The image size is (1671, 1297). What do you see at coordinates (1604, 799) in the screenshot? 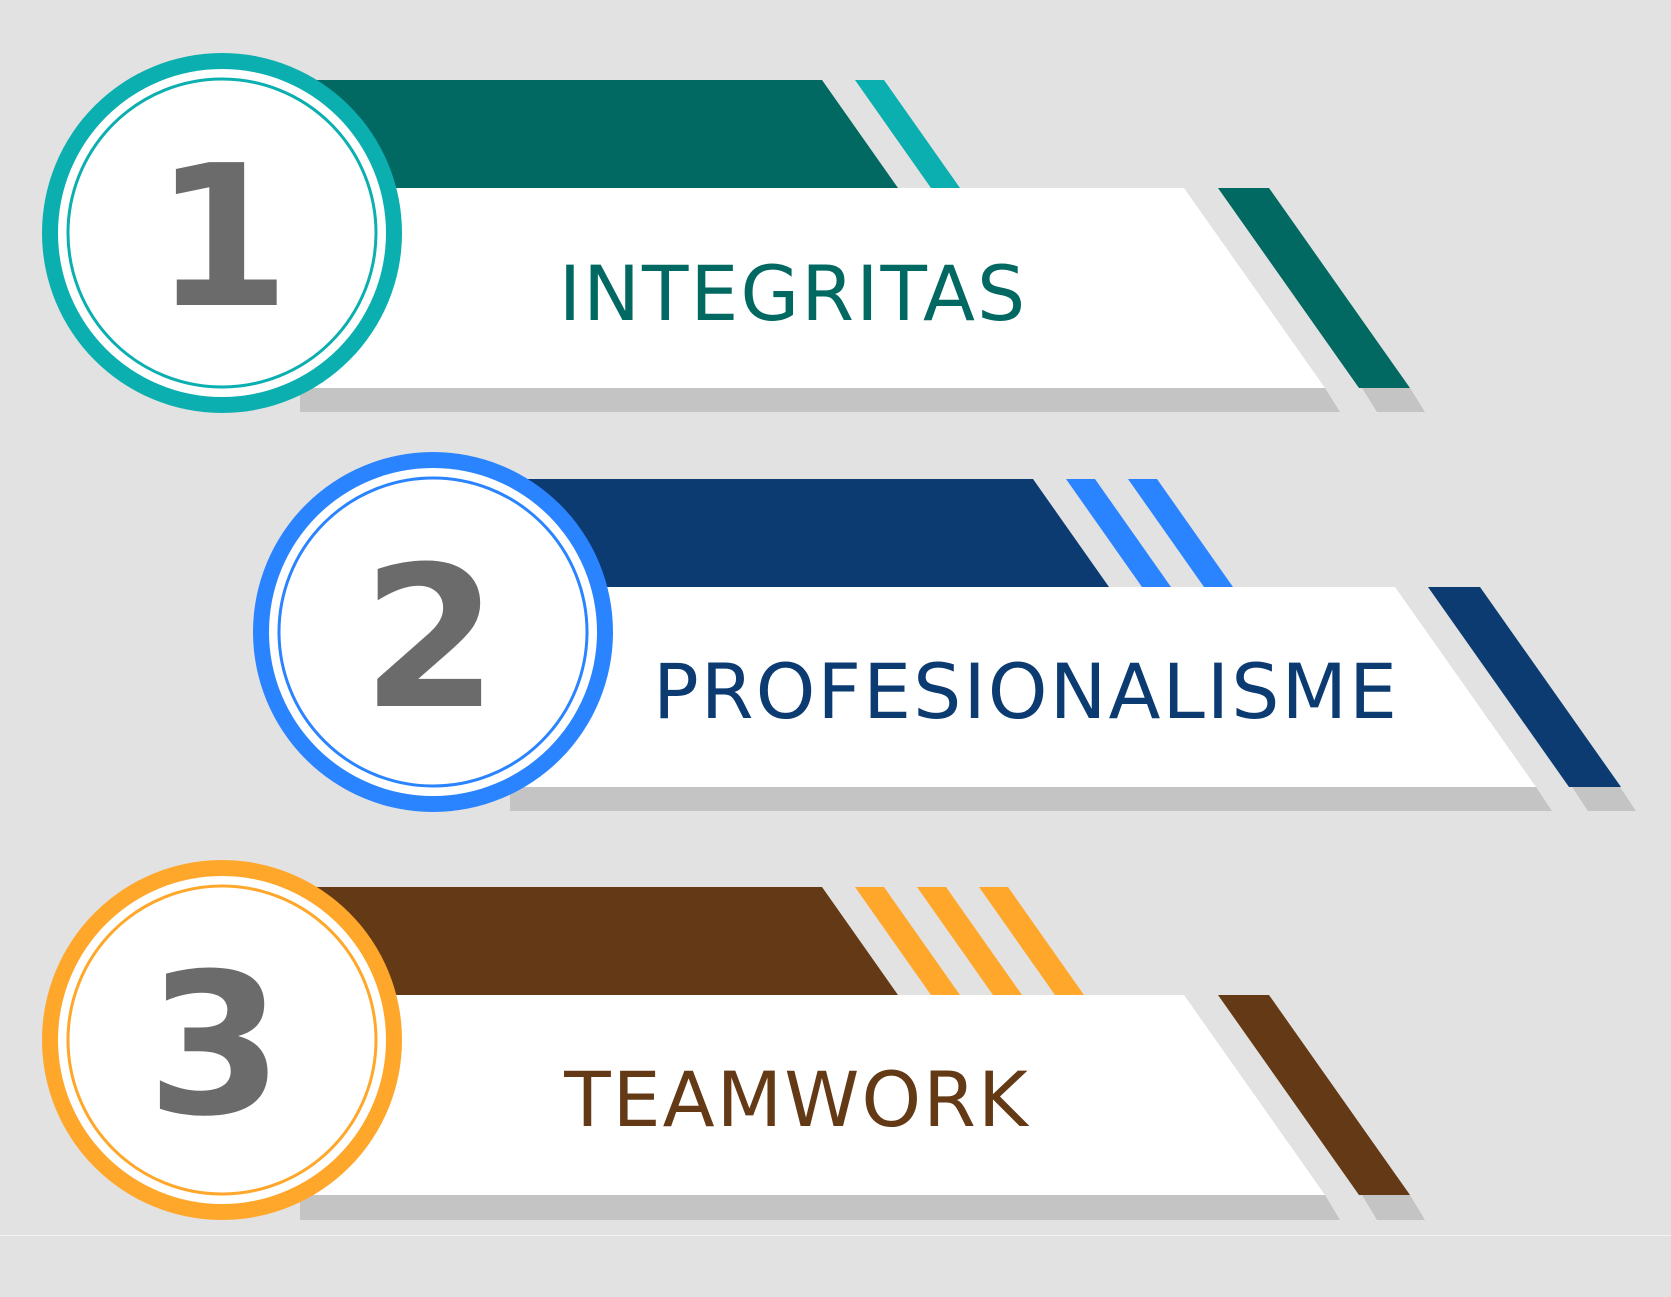
I see `banner-2-end-stripe-shadow` at bounding box center [1604, 799].